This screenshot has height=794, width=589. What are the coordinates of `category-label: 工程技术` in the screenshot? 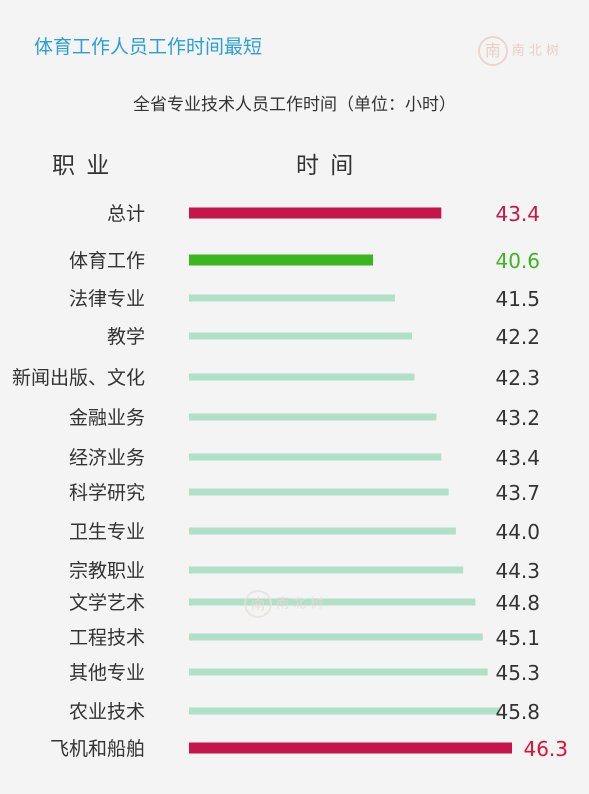 It's located at (107, 638).